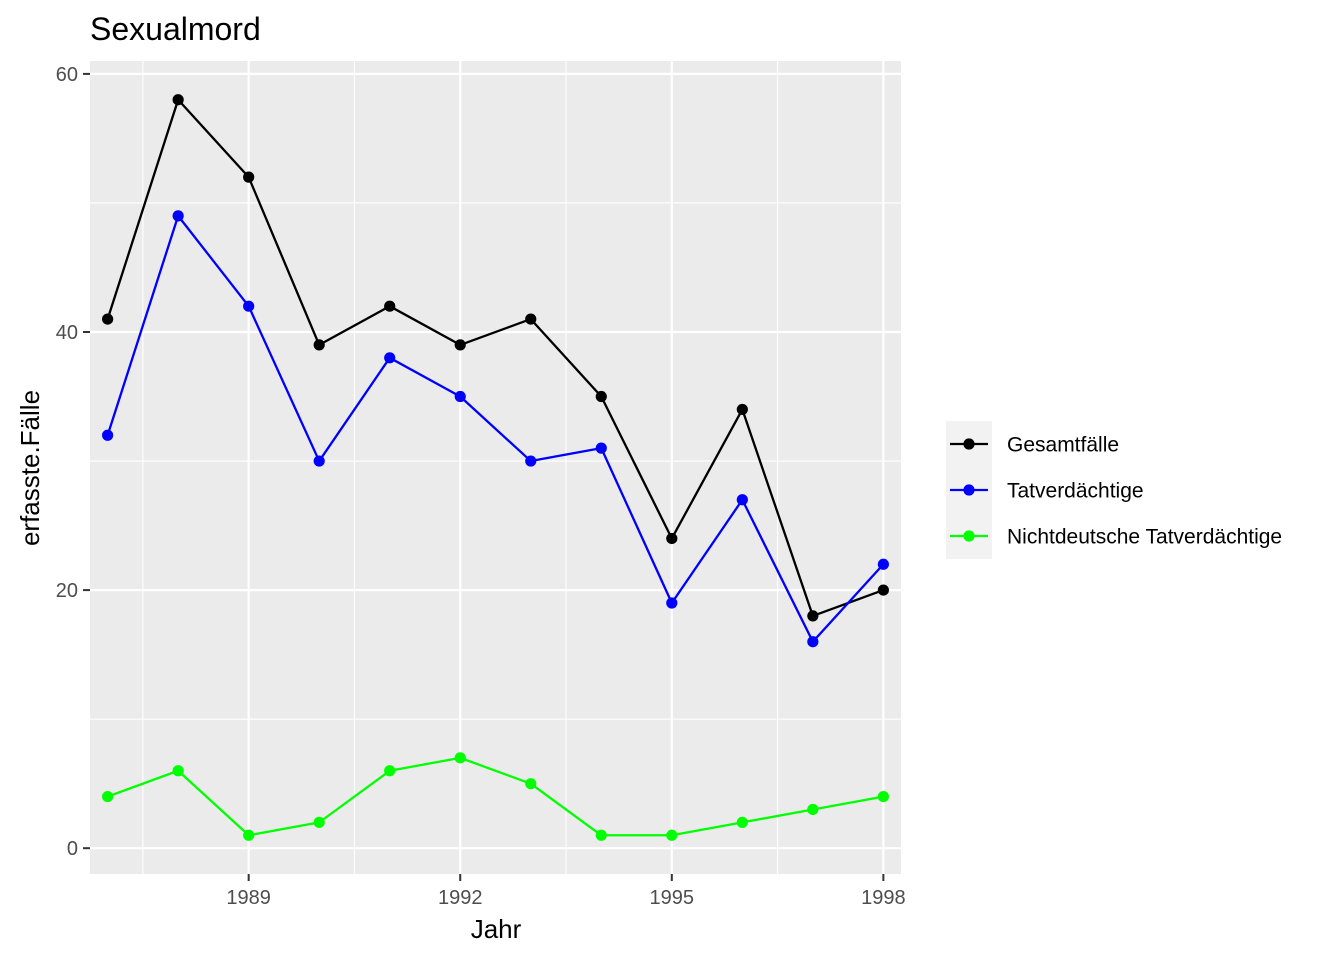 The height and width of the screenshot is (960, 1344). Describe the element at coordinates (672, 898) in the screenshot. I see `x-tick-label: 1995` at that location.